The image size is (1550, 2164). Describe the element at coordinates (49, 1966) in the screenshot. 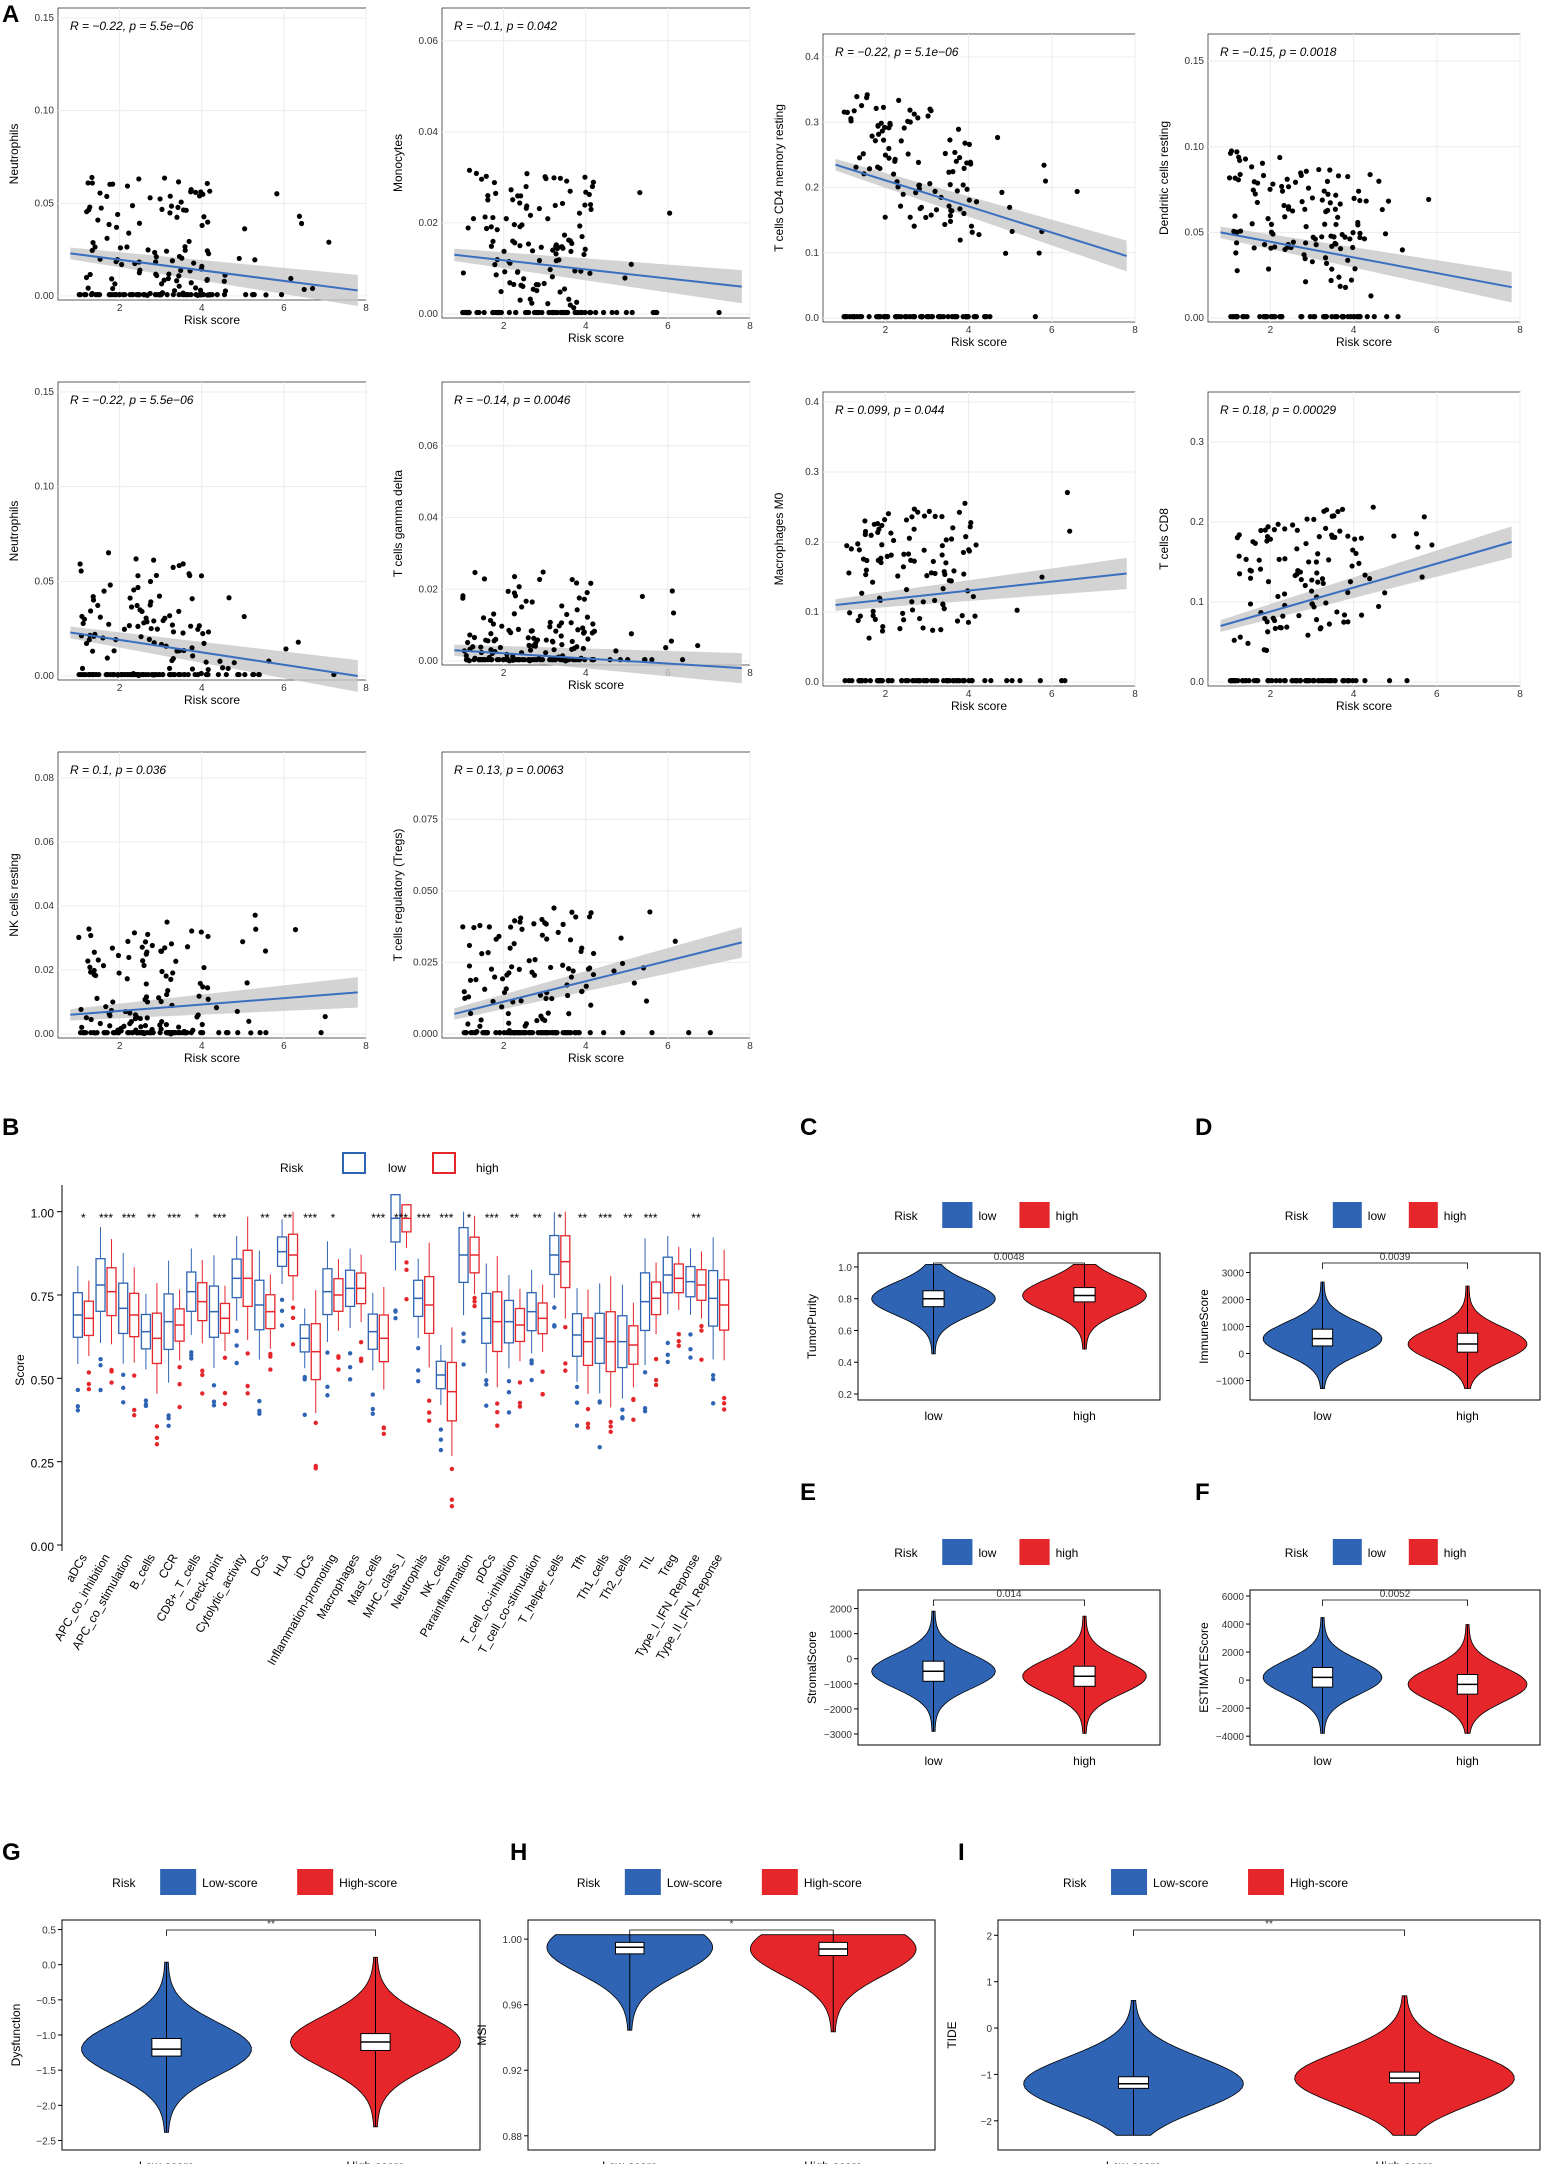

I see `y-tick-label: 0.0` at that location.